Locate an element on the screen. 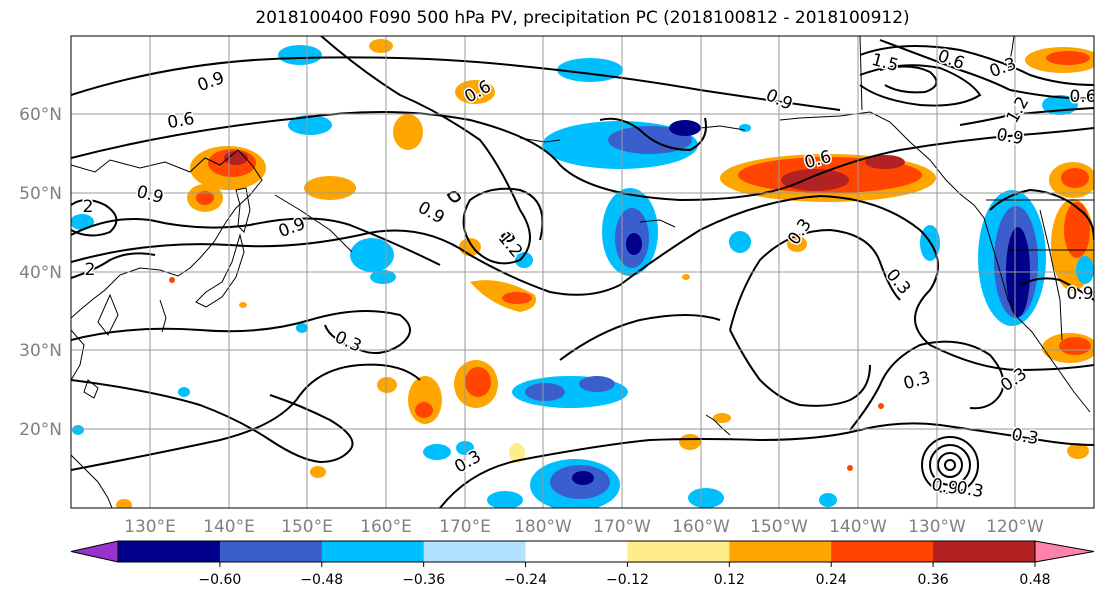 The height and width of the screenshot is (601, 1105). lat-label: 40°N is located at coordinates (40, 273).